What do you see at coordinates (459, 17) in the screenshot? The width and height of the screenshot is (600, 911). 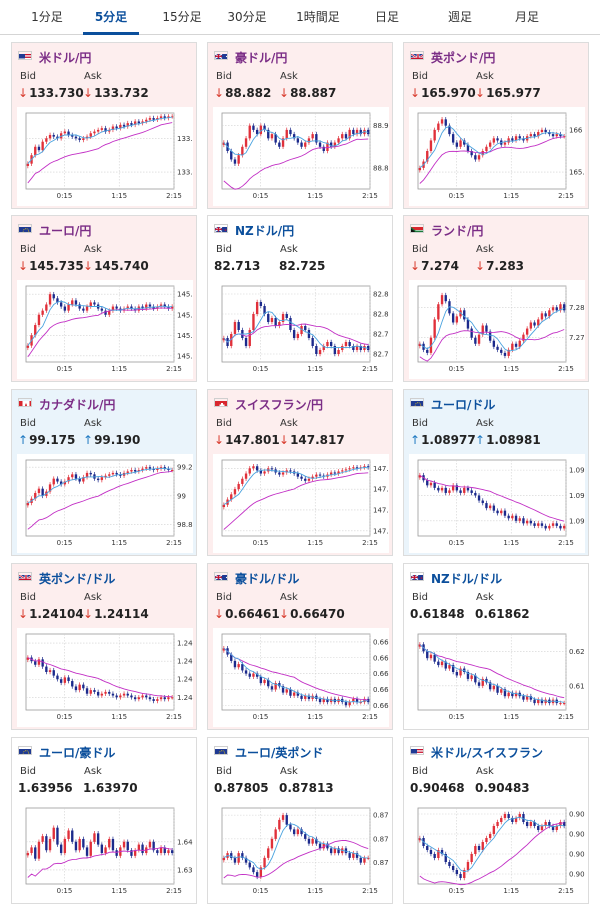 I see `tab-6: 週足` at bounding box center [459, 17].